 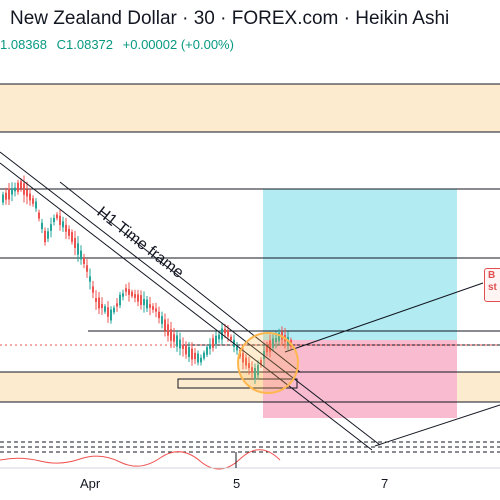 What do you see at coordinates (492, 281) in the screenshot?
I see `annotation-note-text: B st` at bounding box center [492, 281].